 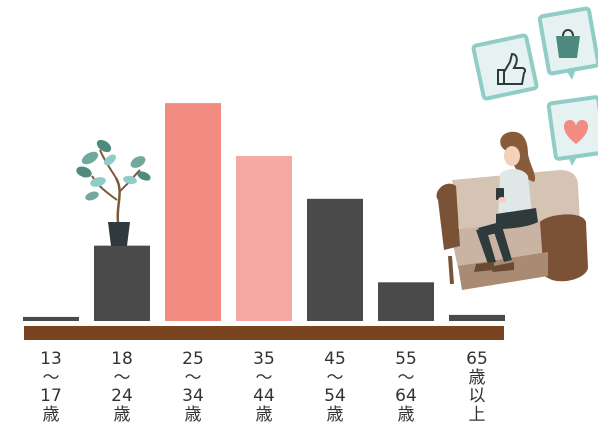 I want to click on person-figure, so click(x=506, y=201).